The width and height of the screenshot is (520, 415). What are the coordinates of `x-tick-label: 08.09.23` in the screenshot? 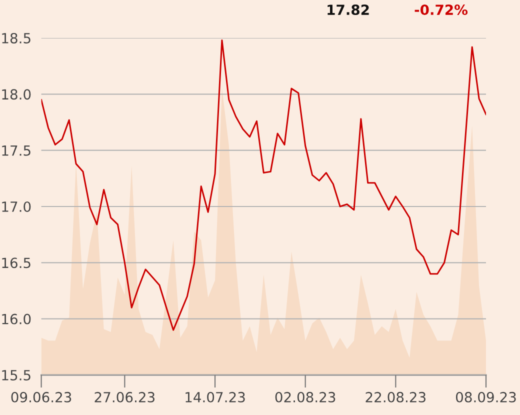 It's located at (486, 397).